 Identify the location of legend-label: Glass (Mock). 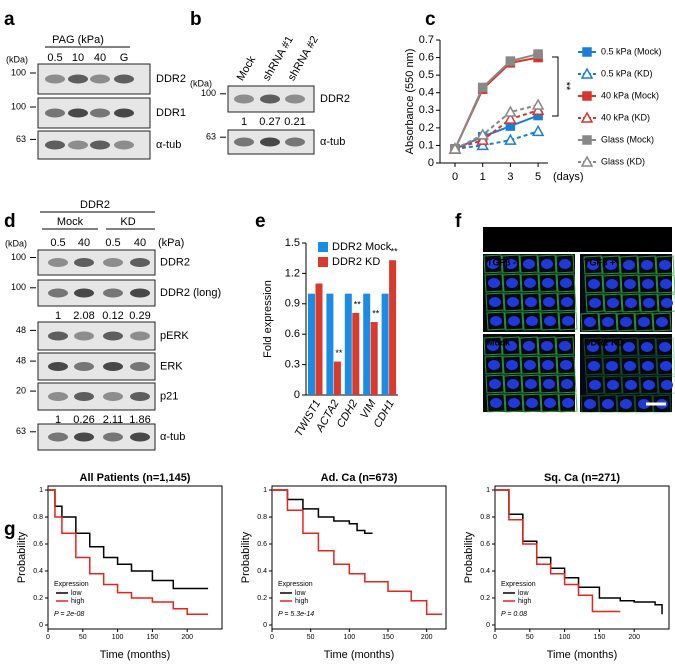
(627, 139).